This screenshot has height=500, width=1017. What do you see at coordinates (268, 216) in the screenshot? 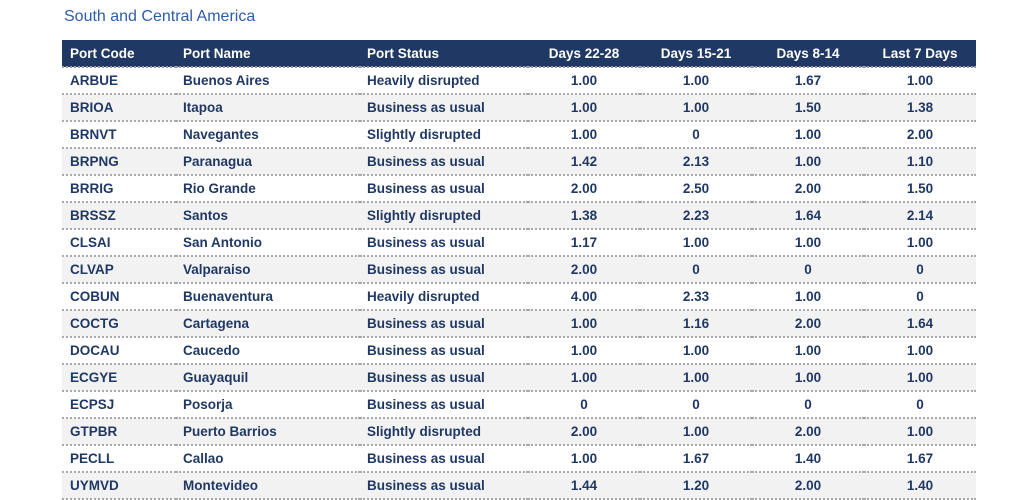
I see `table-cell-port-name: Santos` at bounding box center [268, 216].